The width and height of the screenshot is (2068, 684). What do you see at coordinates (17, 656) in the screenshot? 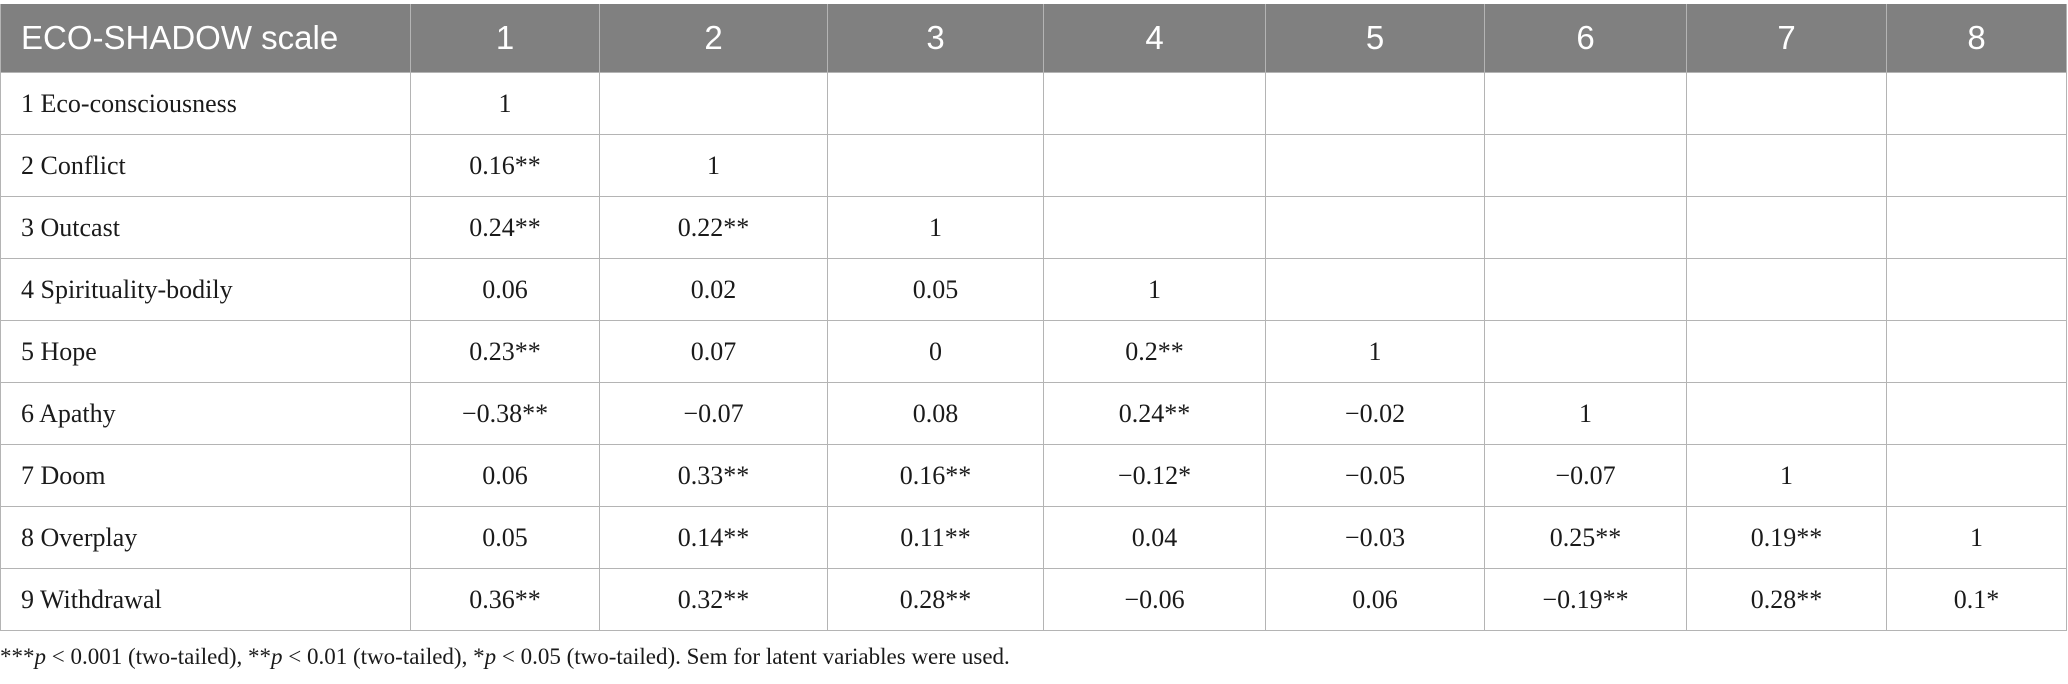
I see `footnote-part: ***` at bounding box center [17, 656].